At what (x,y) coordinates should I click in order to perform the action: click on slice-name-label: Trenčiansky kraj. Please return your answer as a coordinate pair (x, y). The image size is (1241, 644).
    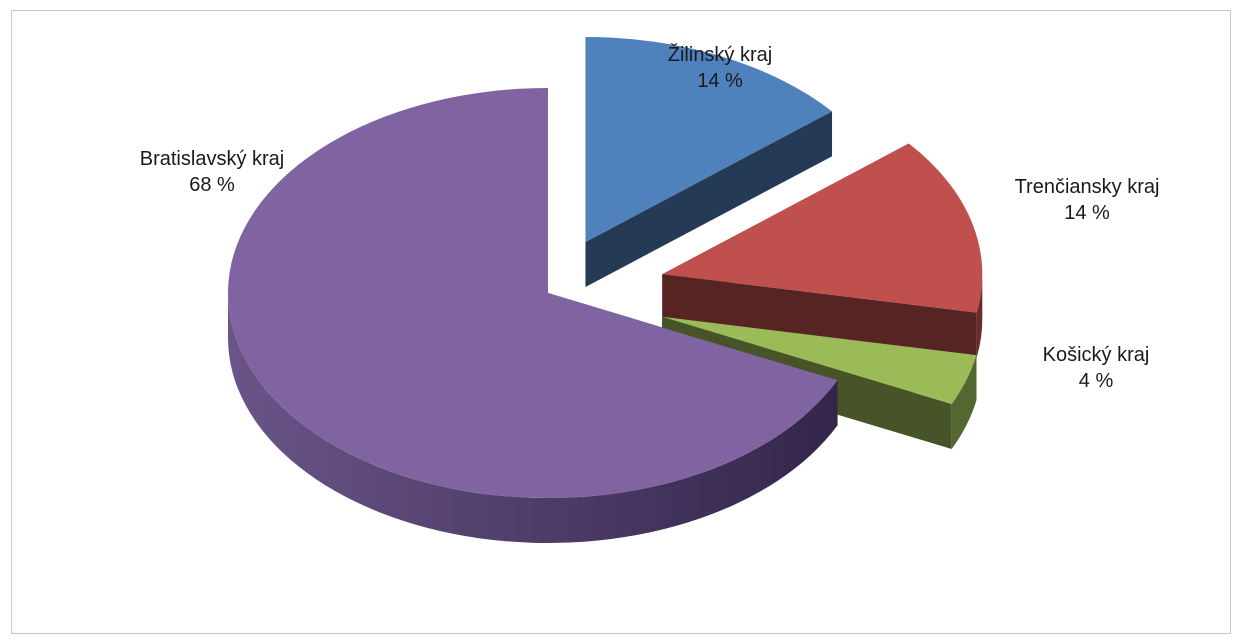
    Looking at the image, I should click on (1087, 187).